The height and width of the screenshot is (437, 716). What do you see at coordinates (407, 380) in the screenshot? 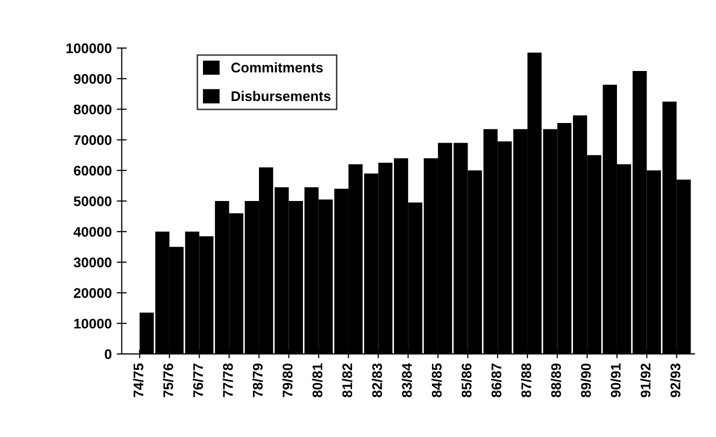
I see `x-tick-label: 83/84` at bounding box center [407, 380].